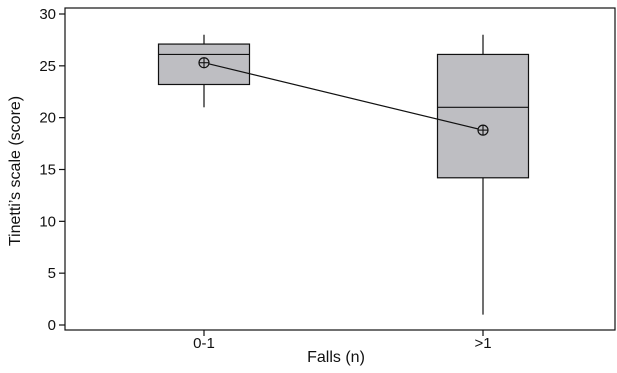 The image size is (617, 373). What do you see at coordinates (47, 14) in the screenshot?
I see `y-tick-label: 30` at bounding box center [47, 14].